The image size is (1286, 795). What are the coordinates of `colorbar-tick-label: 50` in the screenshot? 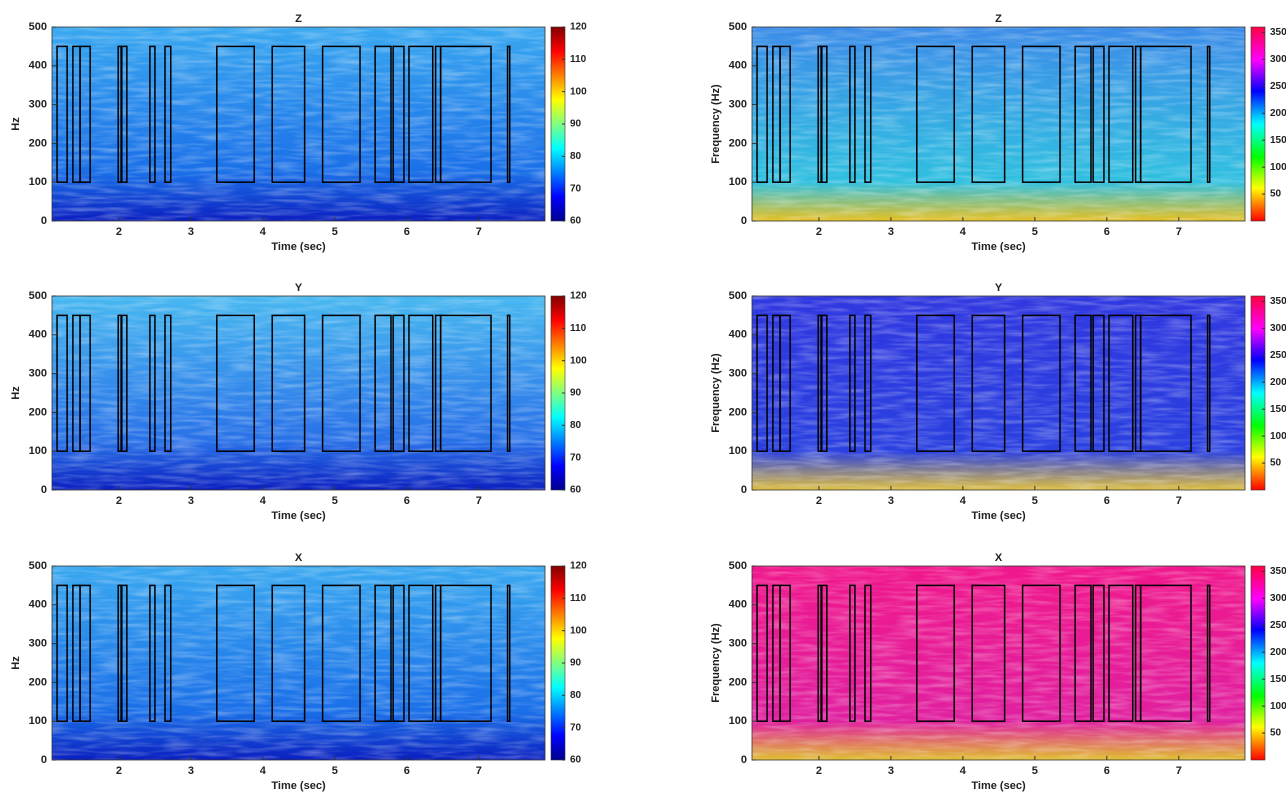 It's located at (1276, 733).